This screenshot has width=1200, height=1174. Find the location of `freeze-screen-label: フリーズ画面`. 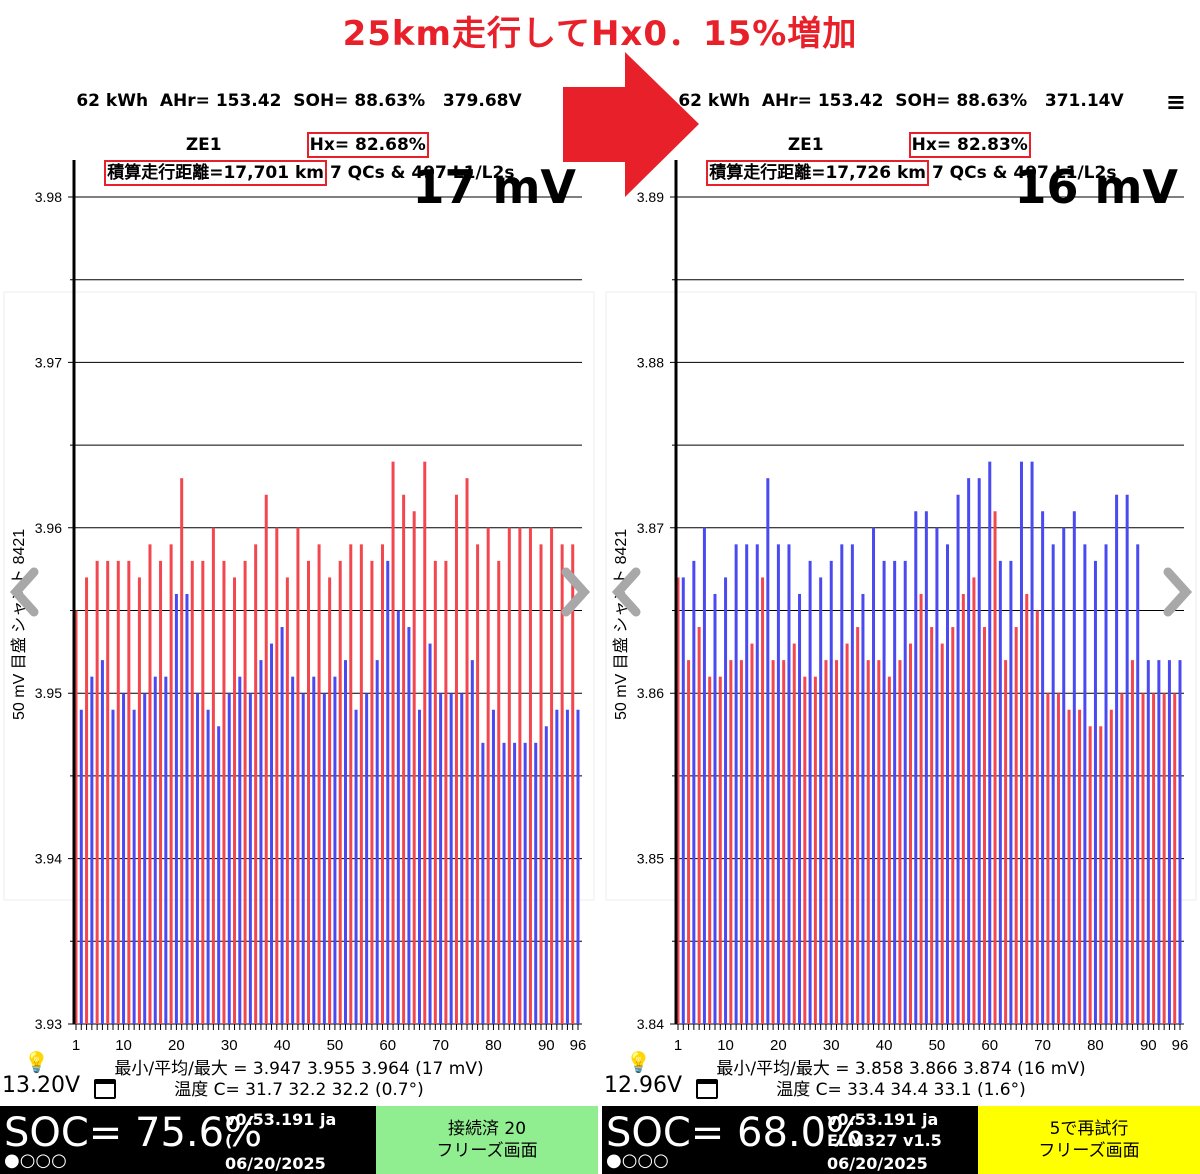

freeze-screen-label: フリーズ画面 is located at coordinates (487, 1151).